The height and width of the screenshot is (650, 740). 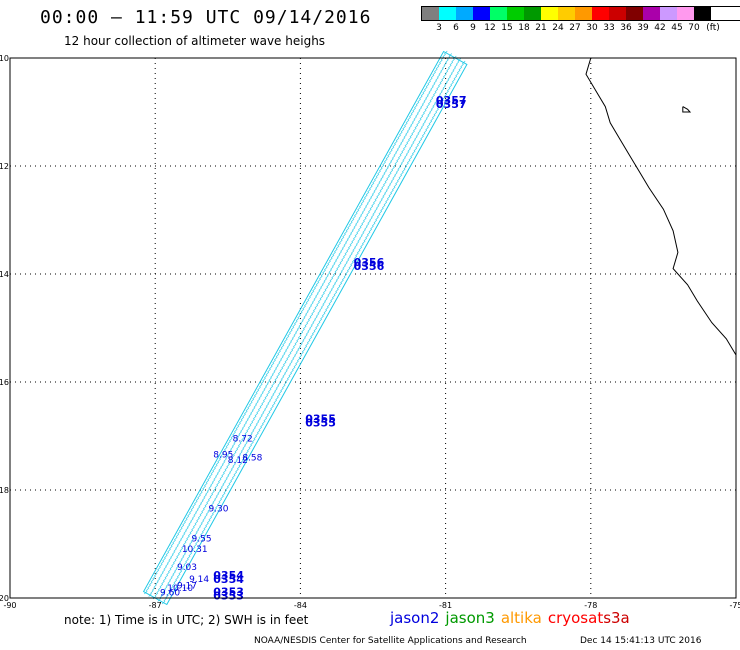 I want to click on swh-label: 8.95, so click(x=223, y=456).